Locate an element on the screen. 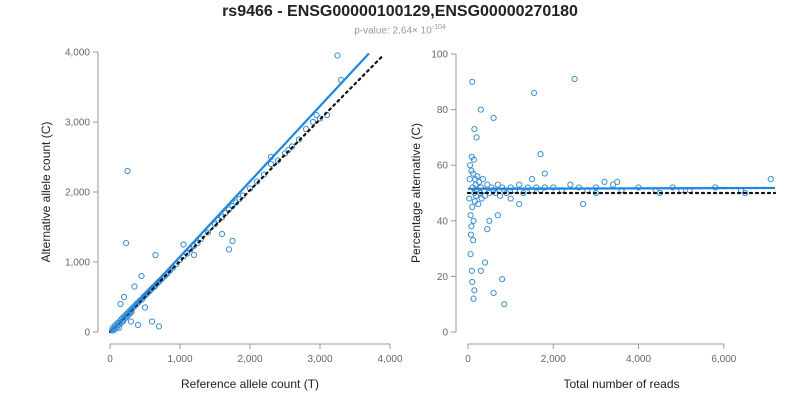 The width and height of the screenshot is (800, 400). y-tick-label: 1,000 is located at coordinates (77, 263).